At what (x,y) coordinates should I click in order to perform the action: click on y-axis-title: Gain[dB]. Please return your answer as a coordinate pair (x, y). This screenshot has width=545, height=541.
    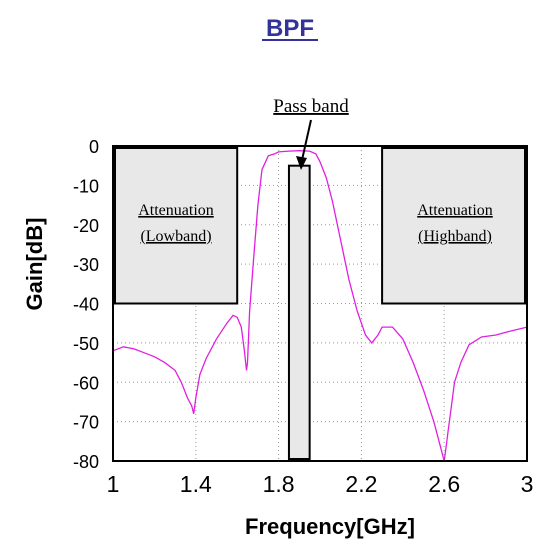
    Looking at the image, I should click on (34, 264).